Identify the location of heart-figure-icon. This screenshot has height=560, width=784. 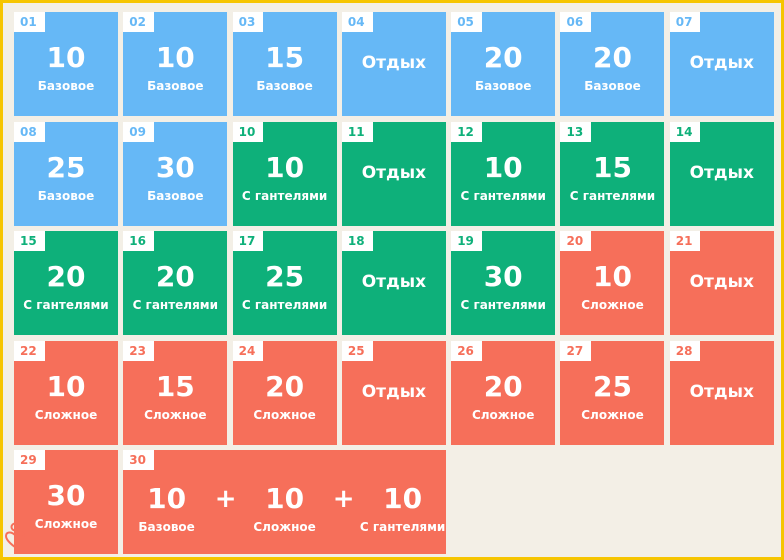
(15, 535).